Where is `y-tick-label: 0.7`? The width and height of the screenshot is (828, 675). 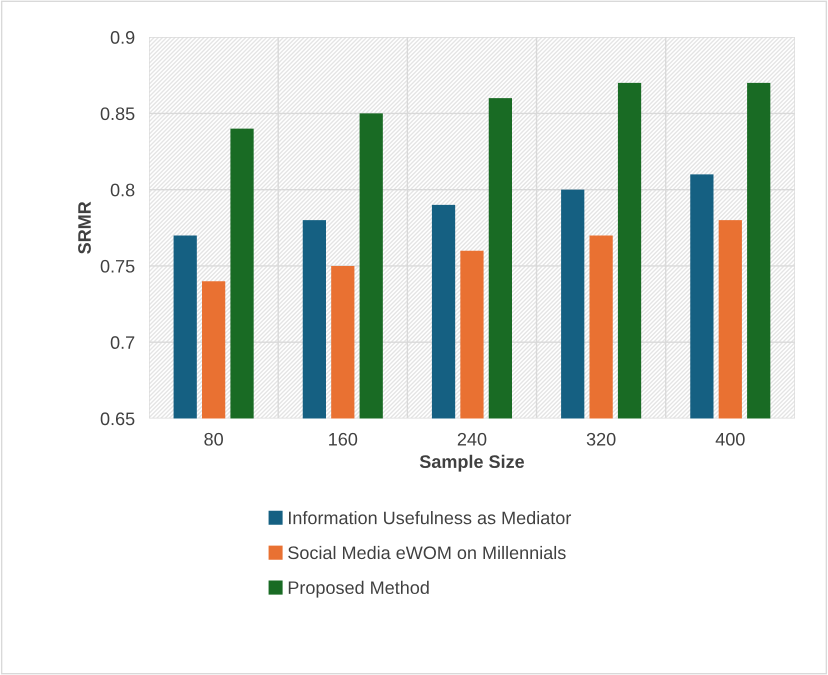
y-tick-label: 0.7 is located at coordinates (122, 342).